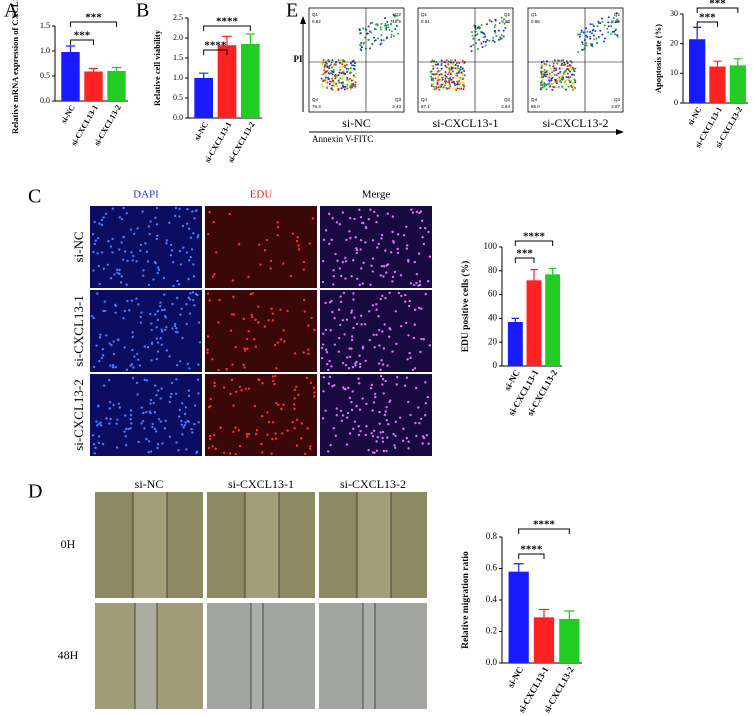 The width and height of the screenshot is (753, 716). Describe the element at coordinates (215, 52) in the screenshot. I see `significance-bracket` at that location.